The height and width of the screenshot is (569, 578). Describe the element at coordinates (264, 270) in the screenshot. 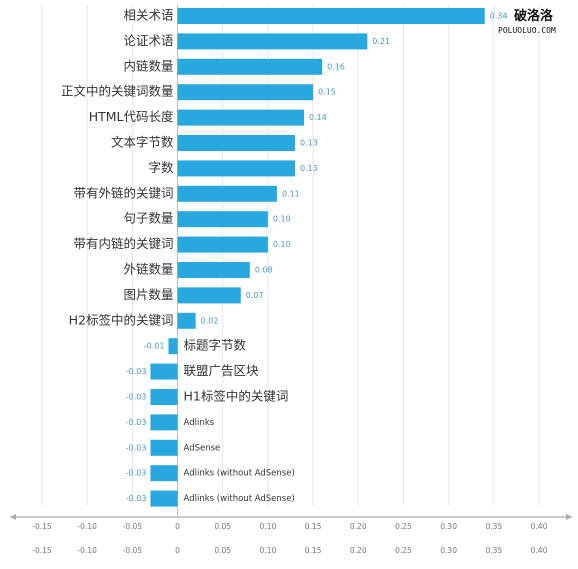

I see `value-label: 0.08` at that location.